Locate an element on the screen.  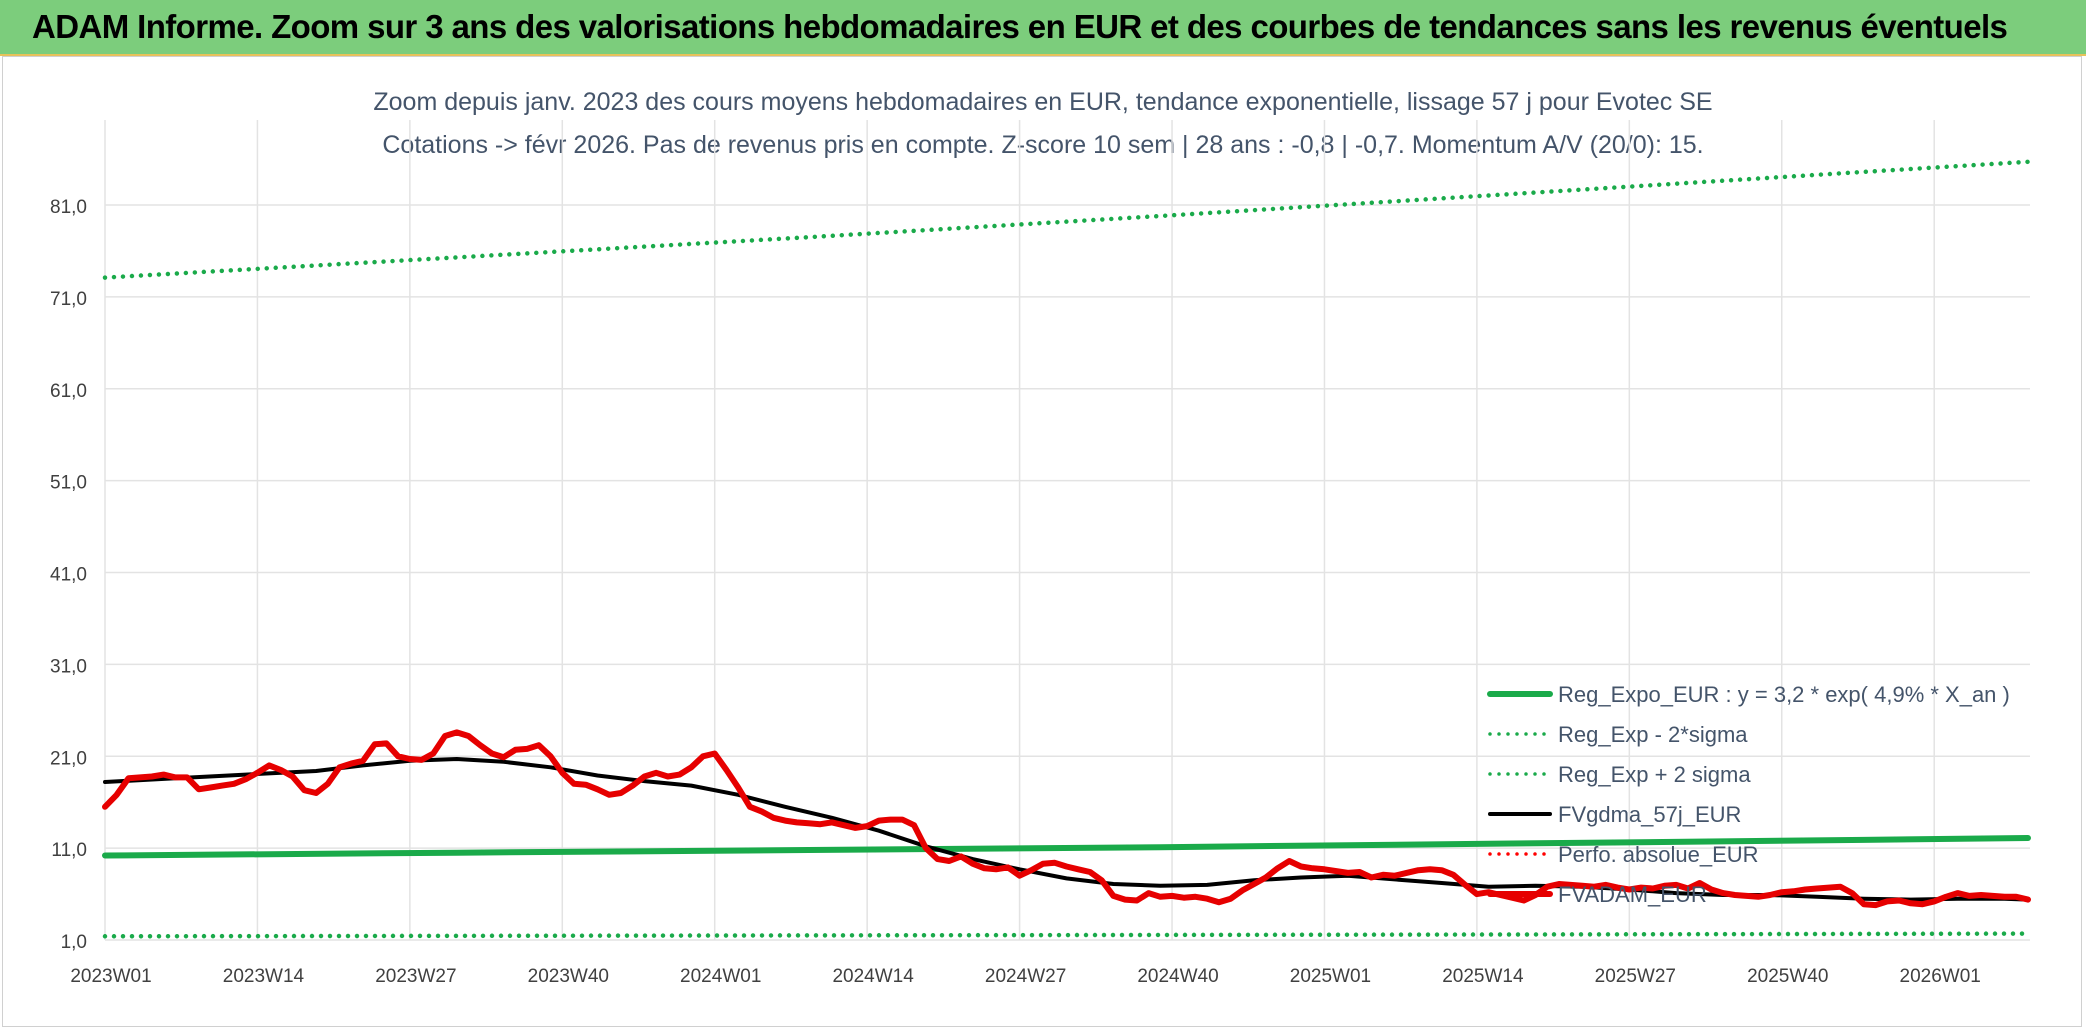
y-tick-label: 81,0 is located at coordinates (68, 207).